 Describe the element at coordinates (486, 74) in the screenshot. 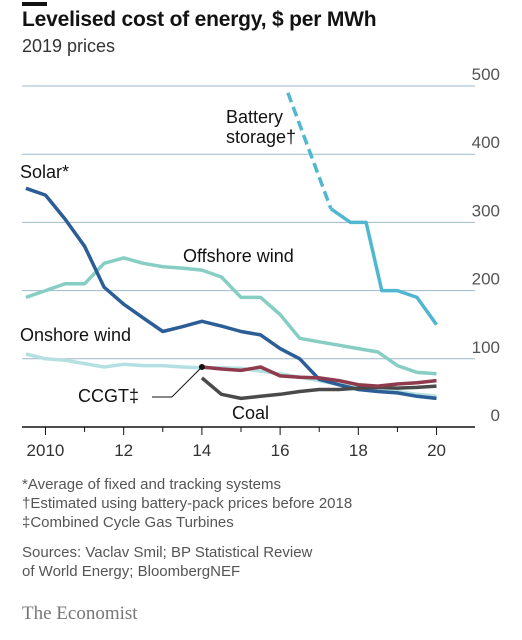

I see `y-tick-label: 500` at that location.